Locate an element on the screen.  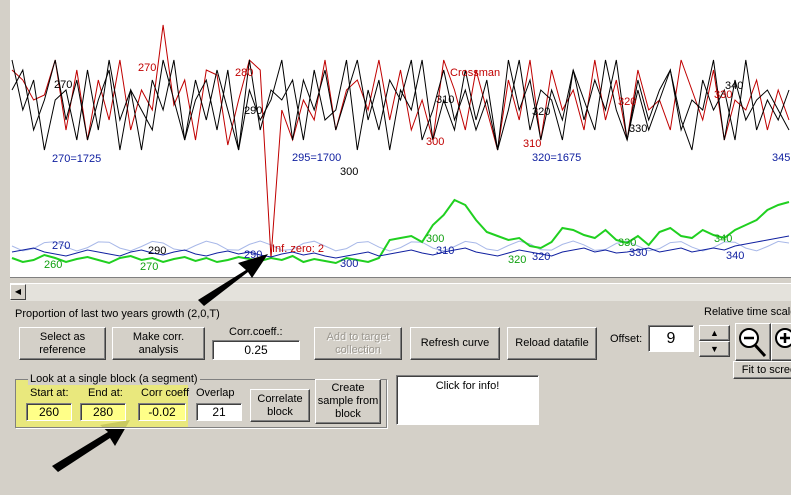
zoom-out-icon is located at coordinates (753, 343).